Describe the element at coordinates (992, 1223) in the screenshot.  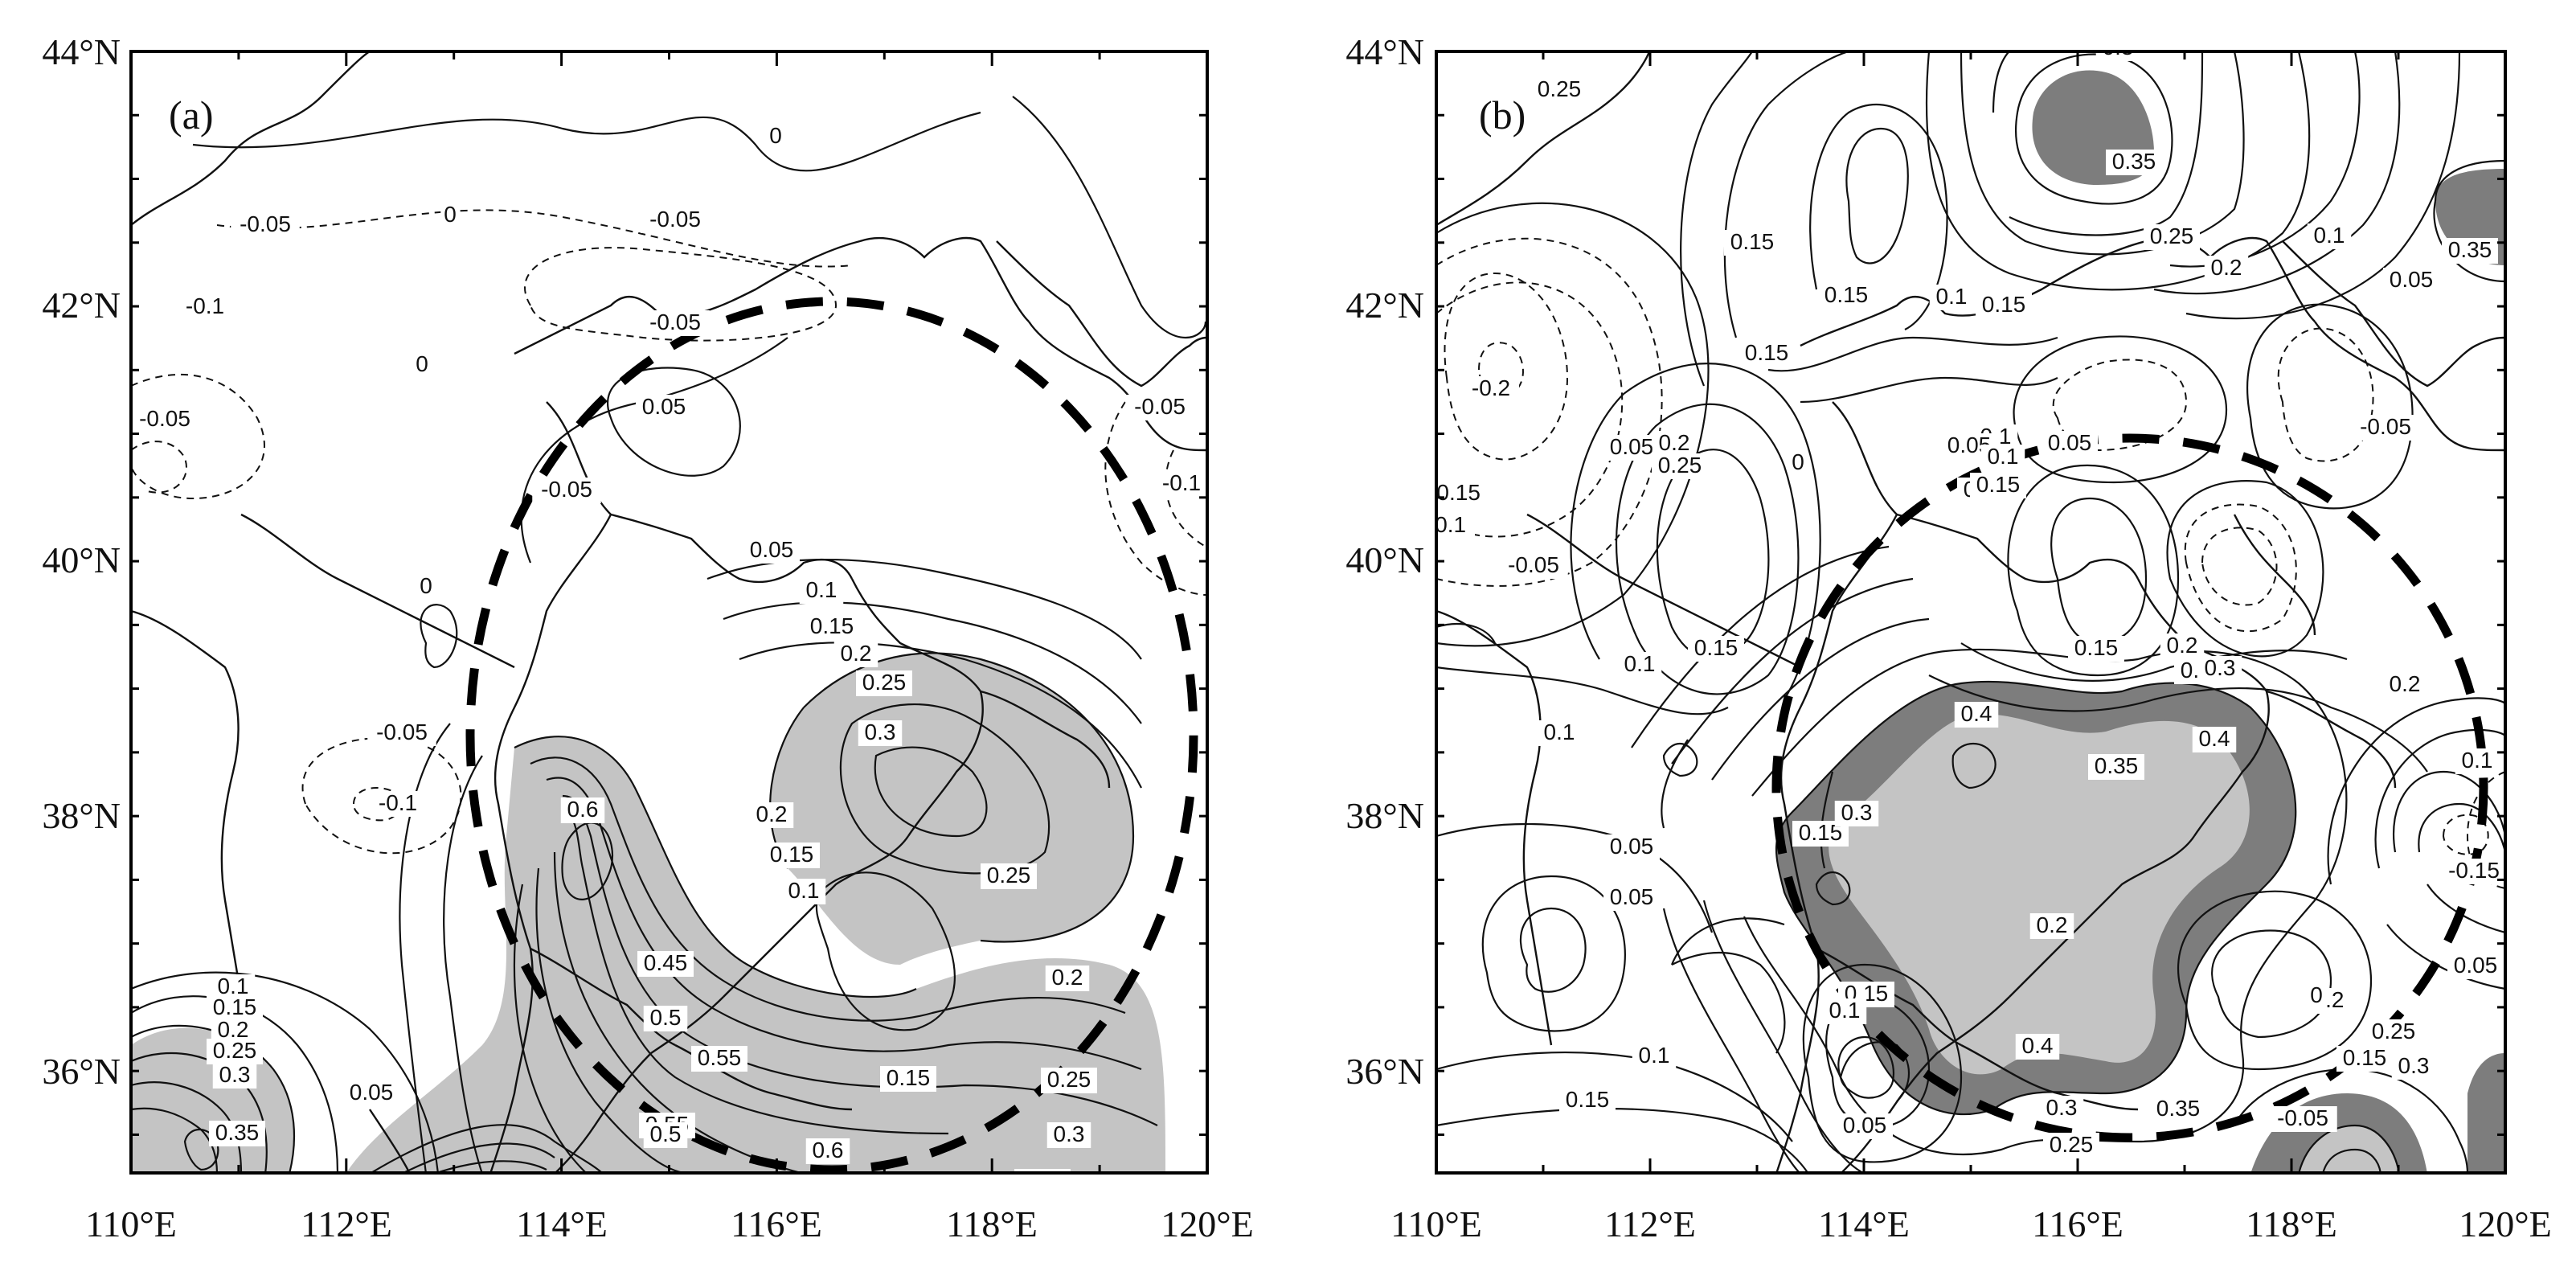
I see `lon-tick-a-118: 118°E` at that location.